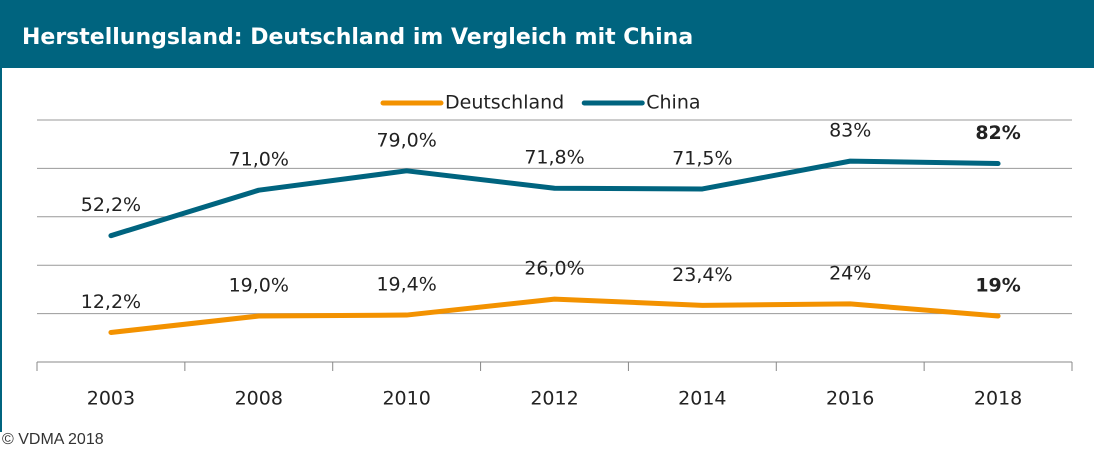 The height and width of the screenshot is (450, 1094). I want to click on data-label: 82%, so click(997, 133).